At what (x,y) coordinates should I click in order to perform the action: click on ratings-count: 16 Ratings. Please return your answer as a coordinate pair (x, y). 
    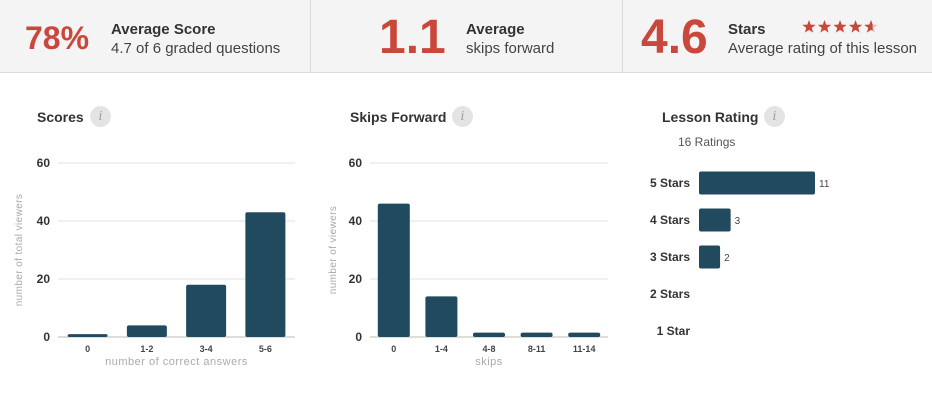
    Looking at the image, I should click on (707, 142).